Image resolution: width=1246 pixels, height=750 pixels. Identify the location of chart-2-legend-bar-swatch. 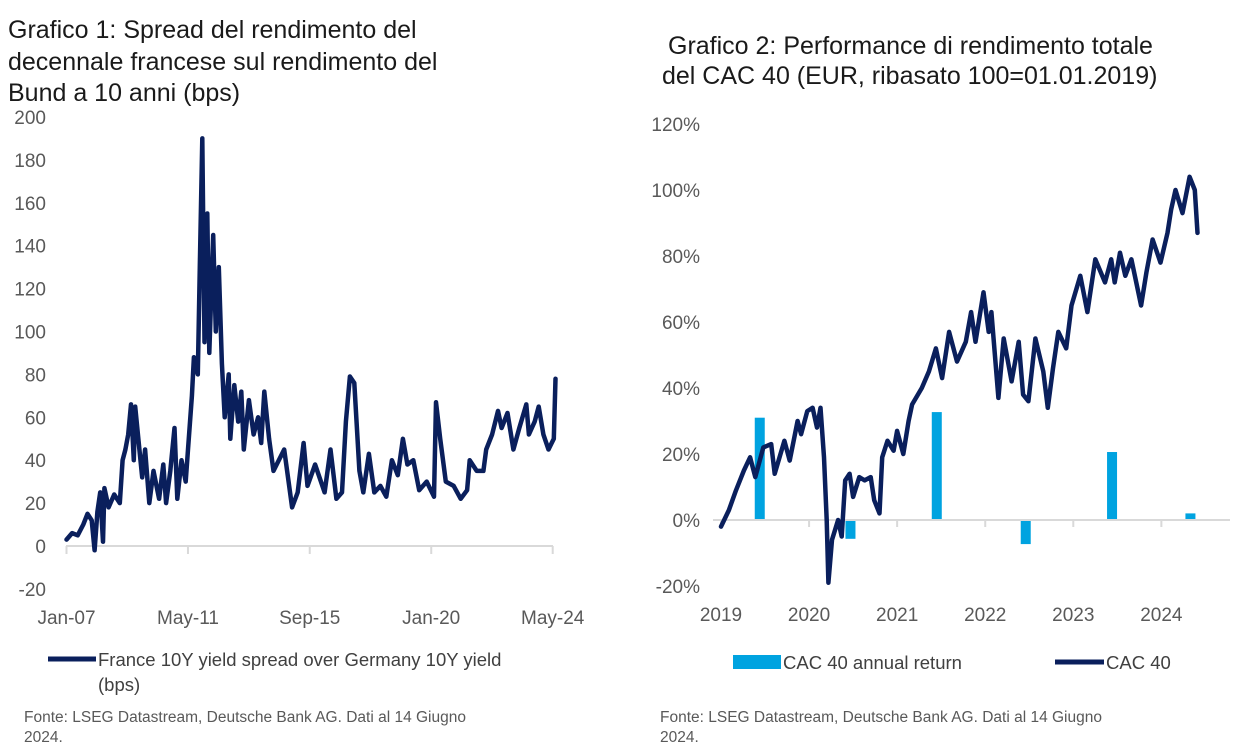
(757, 662).